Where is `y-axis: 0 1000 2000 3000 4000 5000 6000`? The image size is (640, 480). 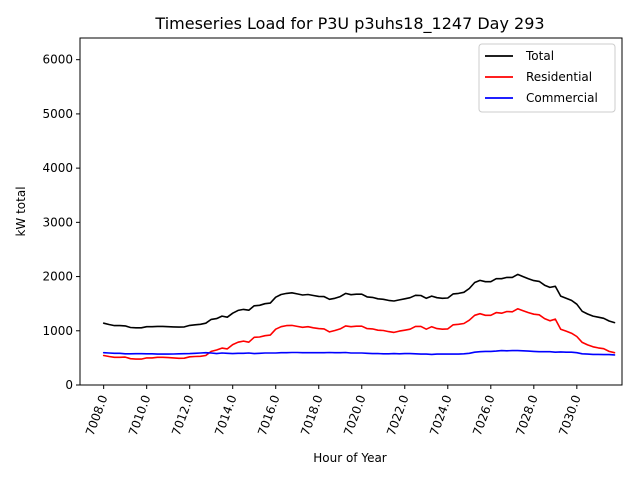 y-axis: 0 1000 2000 3000 4000 5000 6000 is located at coordinates (61, 222).